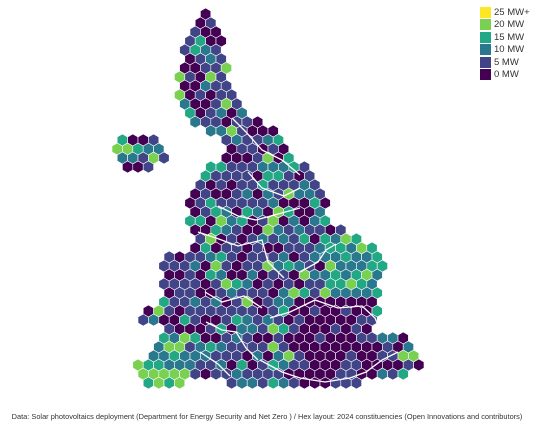  I want to click on legend-item: 10 MW, so click(505, 50).